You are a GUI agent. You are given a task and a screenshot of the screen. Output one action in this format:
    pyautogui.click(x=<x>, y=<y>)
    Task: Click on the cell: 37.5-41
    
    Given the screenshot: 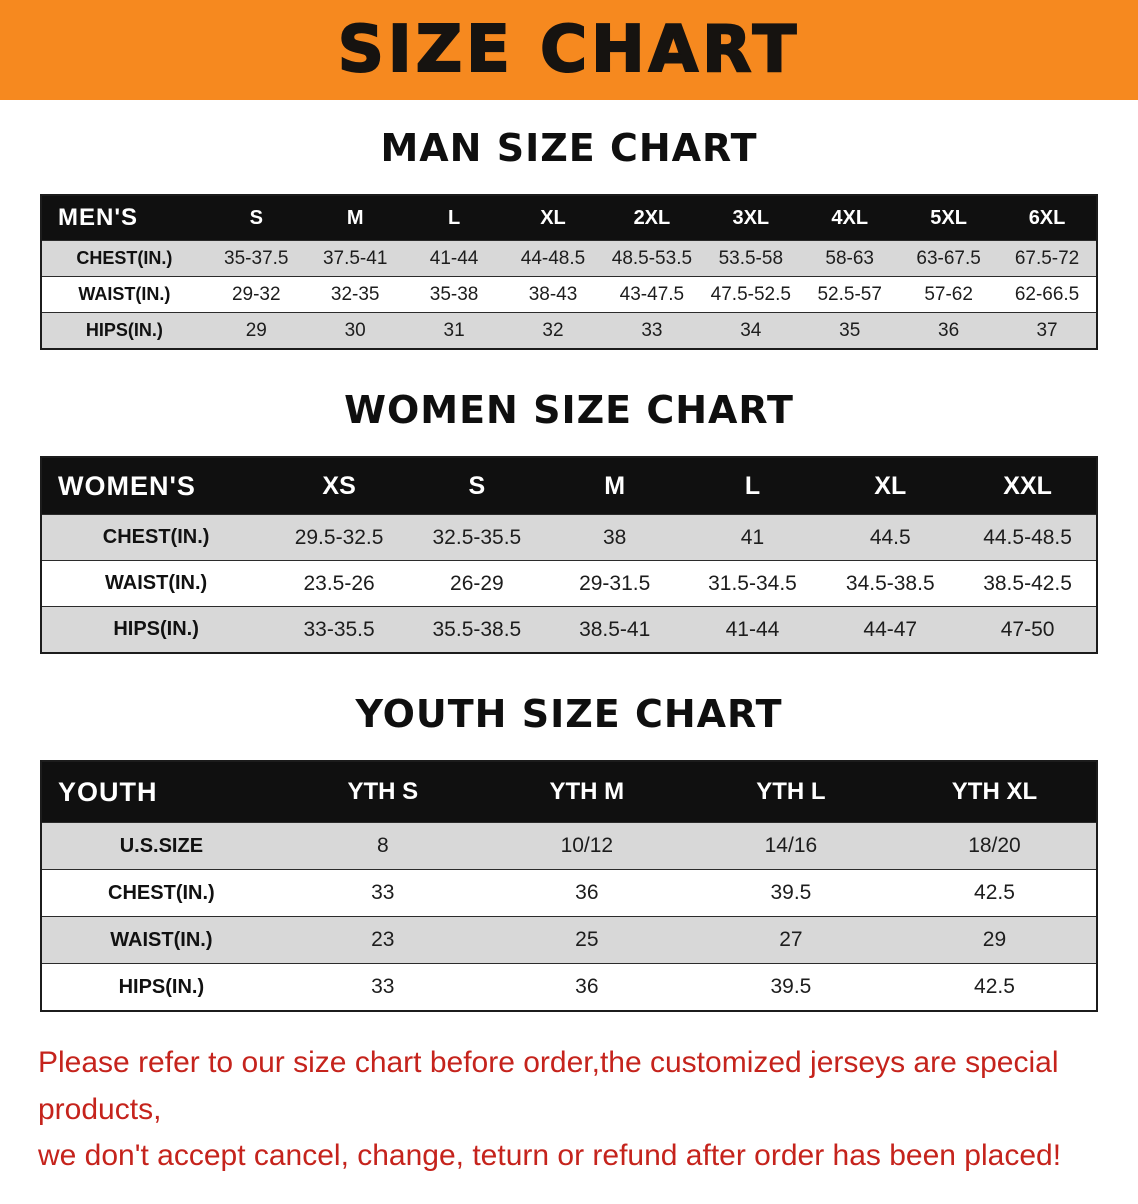 What is the action you would take?
    pyautogui.click(x=355, y=258)
    